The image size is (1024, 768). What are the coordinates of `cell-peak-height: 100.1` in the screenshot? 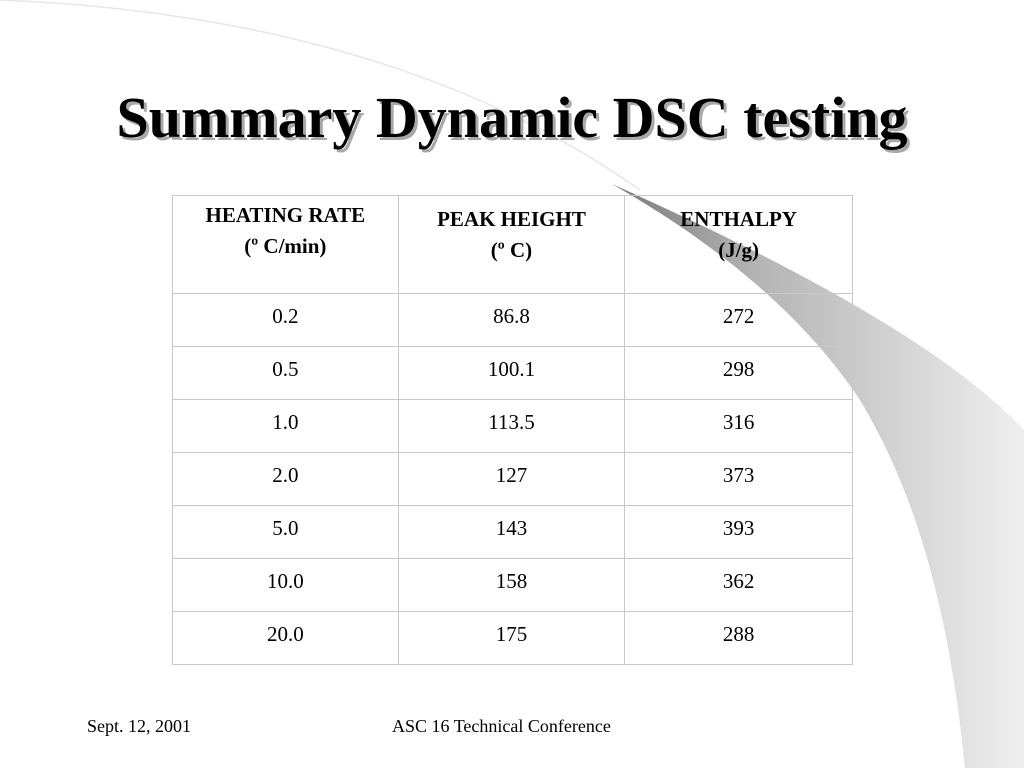 It's located at (511, 373).